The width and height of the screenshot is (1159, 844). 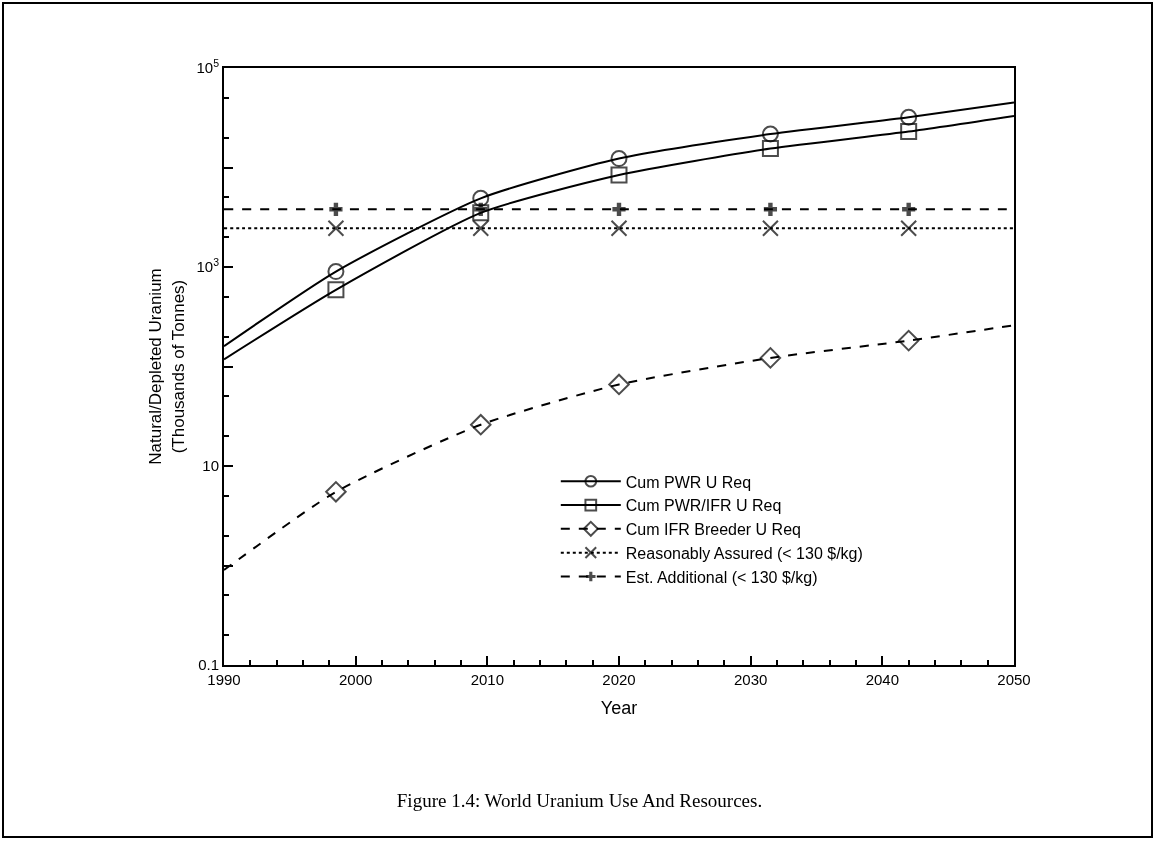 What do you see at coordinates (208, 66) in the screenshot?
I see `y-tick-label: 10$^{5}$` at bounding box center [208, 66].